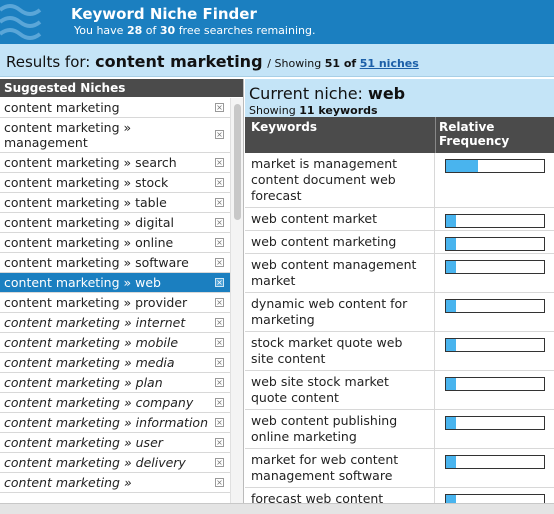 The width and height of the screenshot is (554, 514). What do you see at coordinates (115, 383) in the screenshot?
I see `niche-item: content marketing » plan ×` at bounding box center [115, 383].